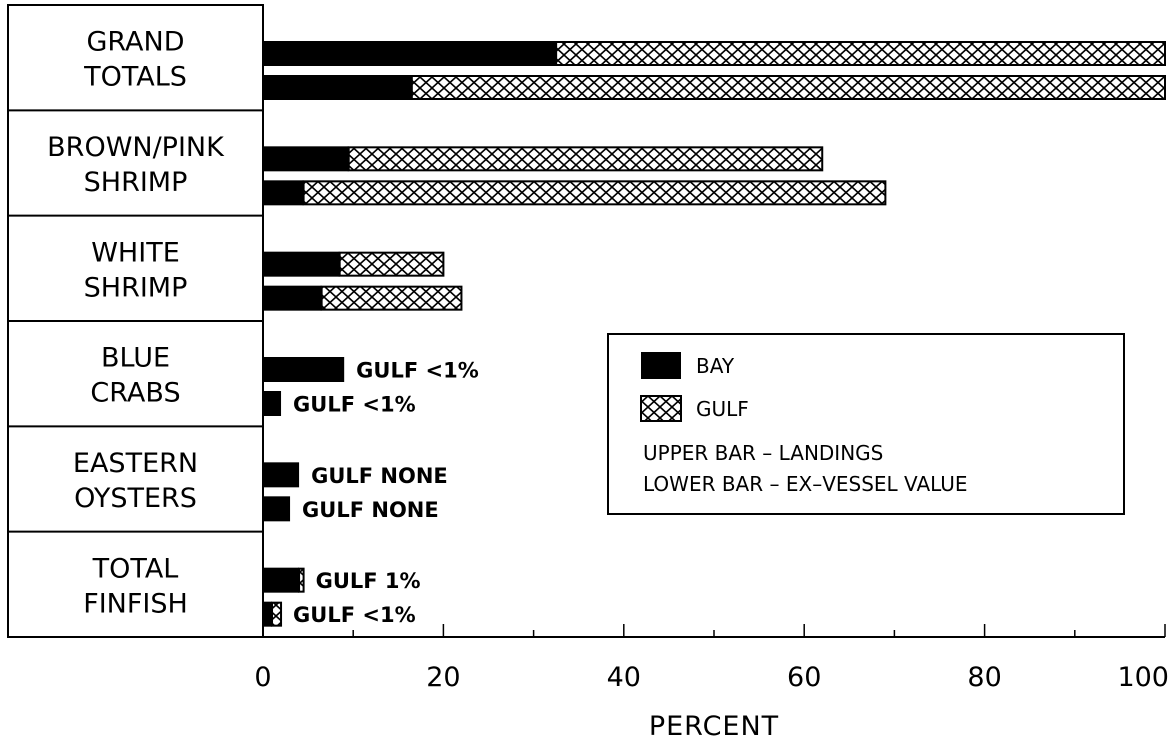 The image size is (1172, 744). I want to click on legend-box, so click(866, 424).